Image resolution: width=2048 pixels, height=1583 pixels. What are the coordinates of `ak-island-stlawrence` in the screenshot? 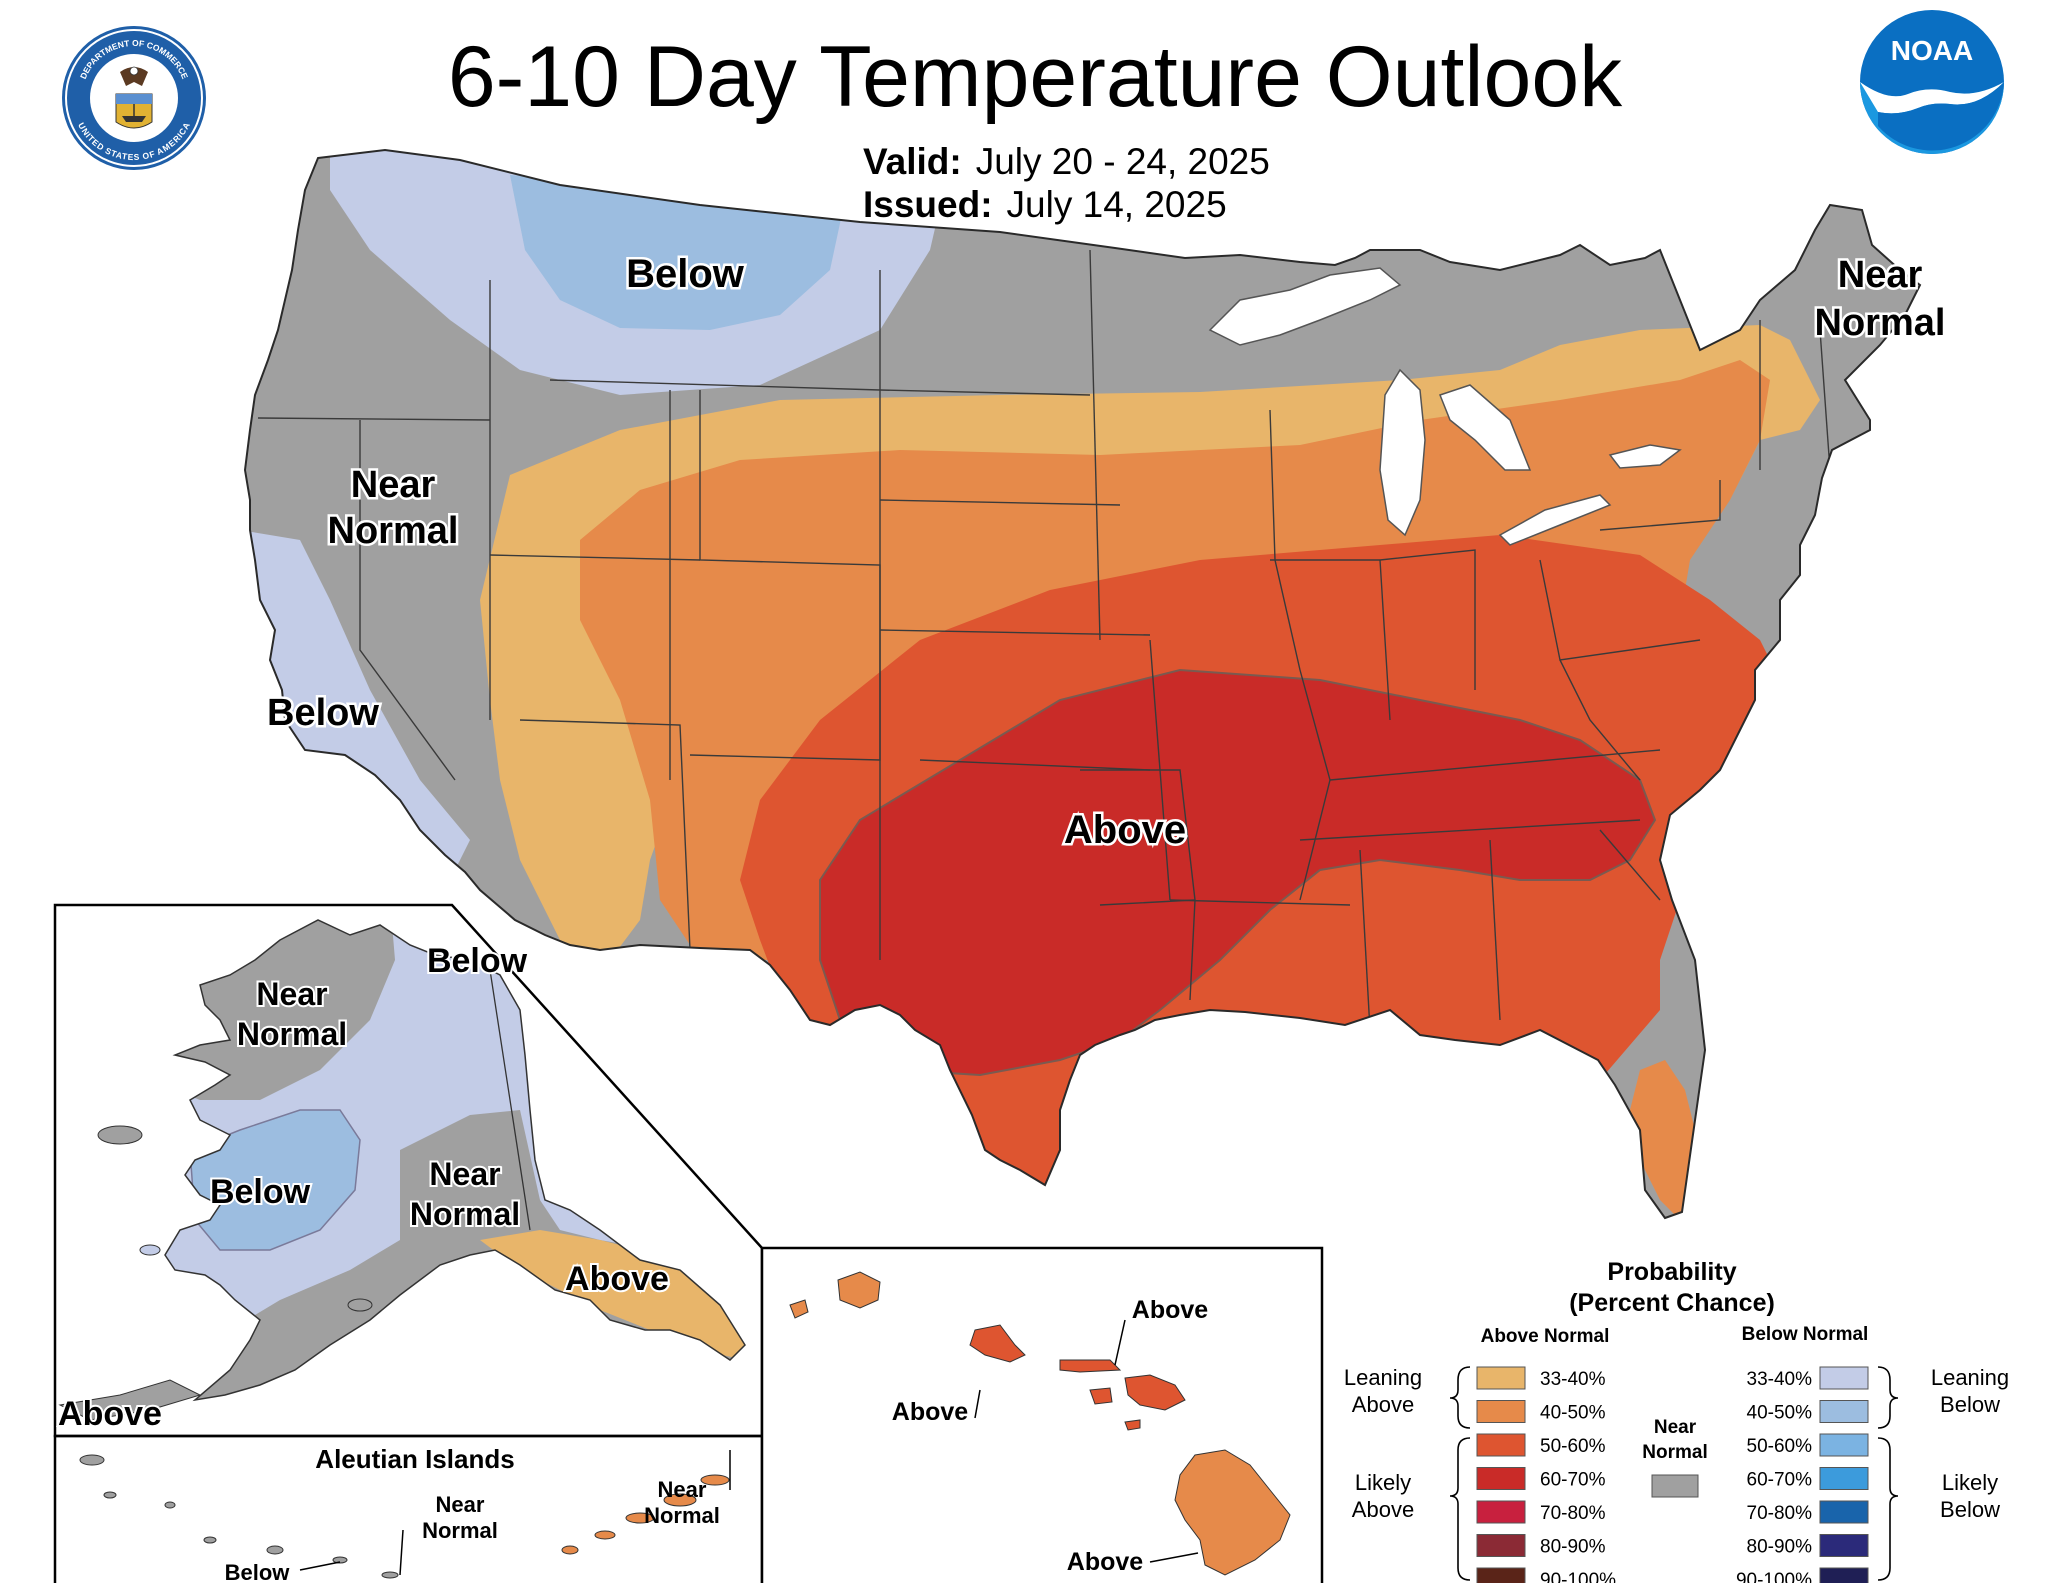 It's located at (120, 1135).